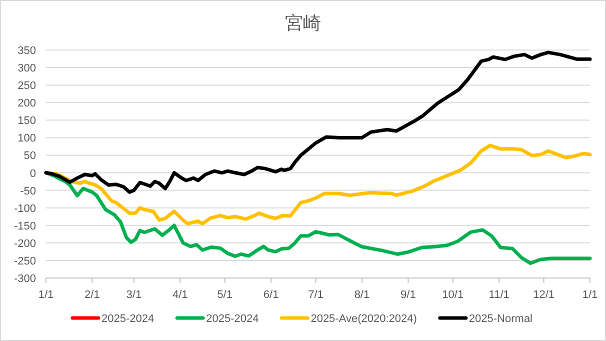 The image size is (606, 341). What do you see at coordinates (33, 174) in the screenshot?
I see `y-tick-label: 0` at bounding box center [33, 174].